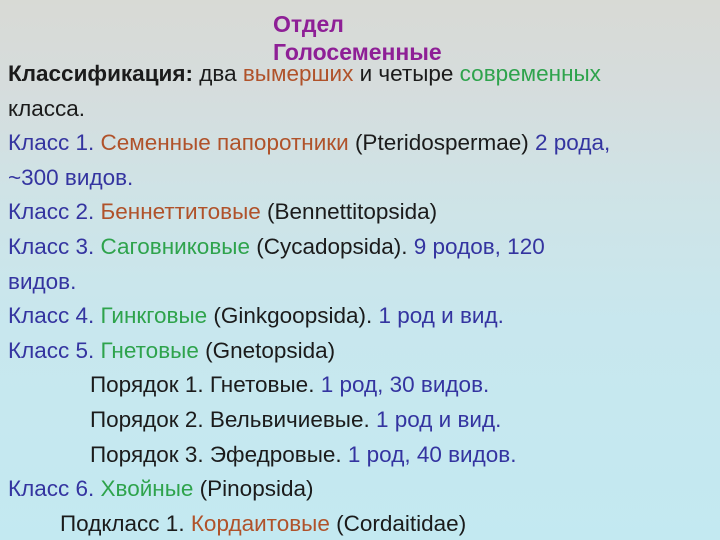 Image resolution: width=720 pixels, height=540 pixels. I want to click on text-segment: Гинкговые, so click(151, 316).